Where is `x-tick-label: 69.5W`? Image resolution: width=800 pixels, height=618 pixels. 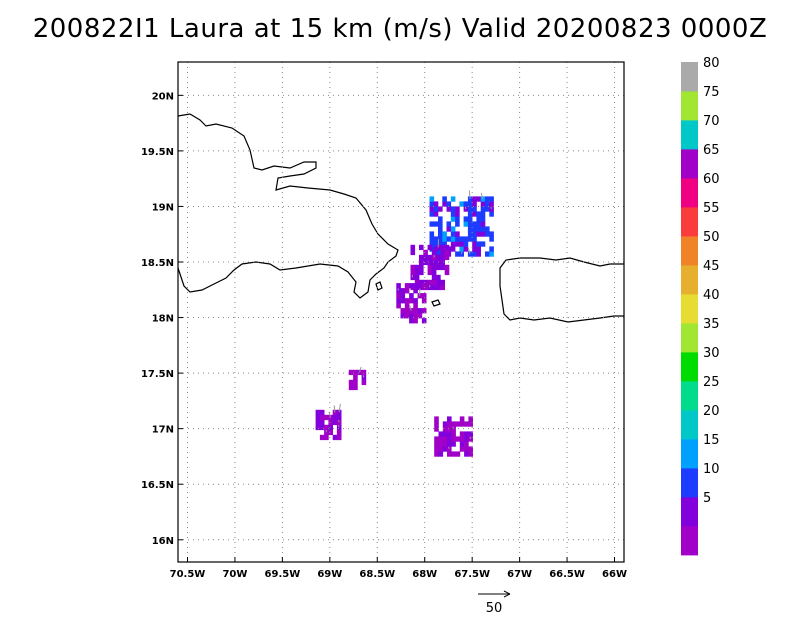 x-tick-label: 69.5W is located at coordinates (283, 574).